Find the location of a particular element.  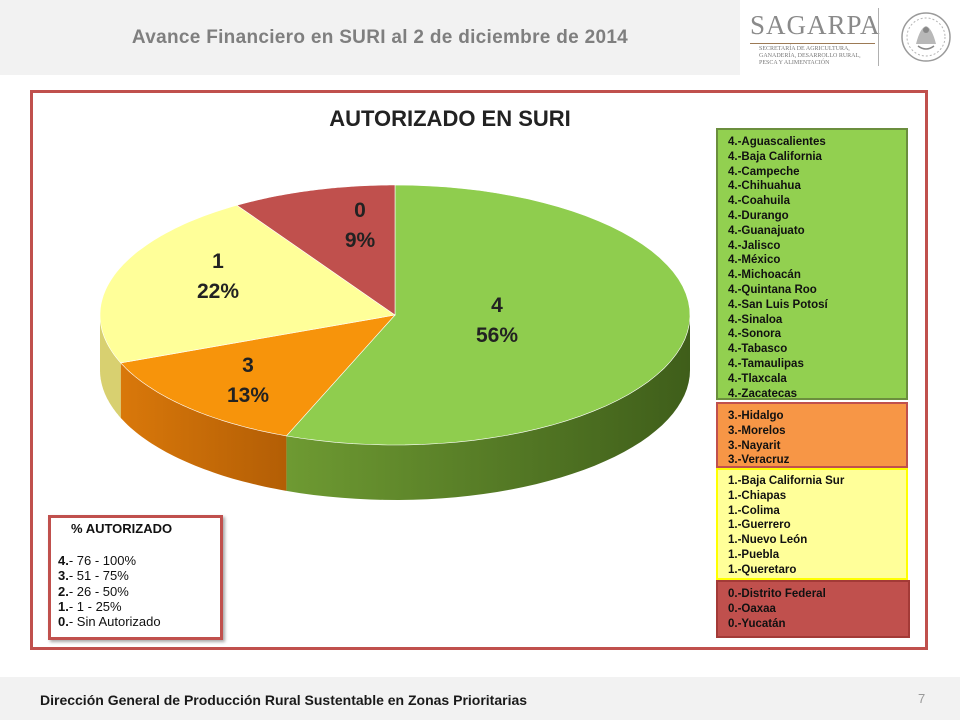

legend-item: 1.-Nuevo León is located at coordinates (768, 540).